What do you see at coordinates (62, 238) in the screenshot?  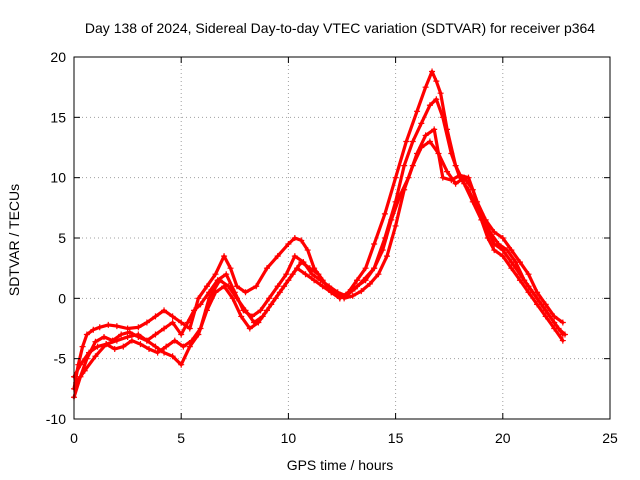 I see `y-tick-label: 5` at bounding box center [62, 238].